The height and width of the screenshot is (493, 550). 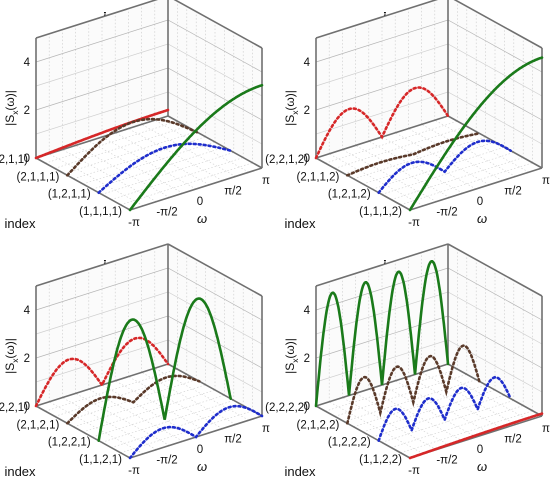 What do you see at coordinates (318, 177) in the screenshot?
I see `index-tick-label: (2,1,1,2)` at bounding box center [318, 177].